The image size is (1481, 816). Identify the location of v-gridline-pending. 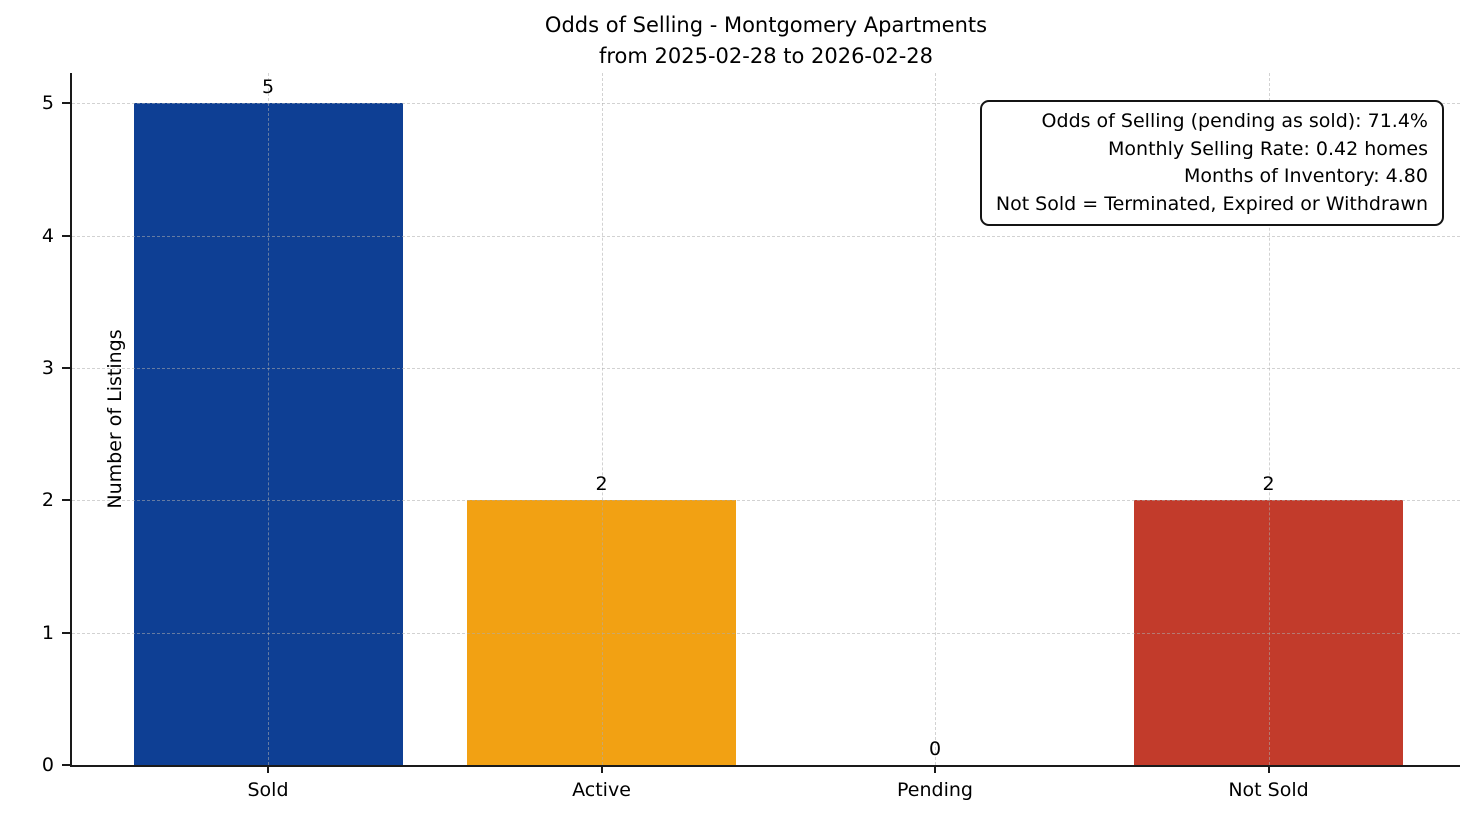
(935, 419).